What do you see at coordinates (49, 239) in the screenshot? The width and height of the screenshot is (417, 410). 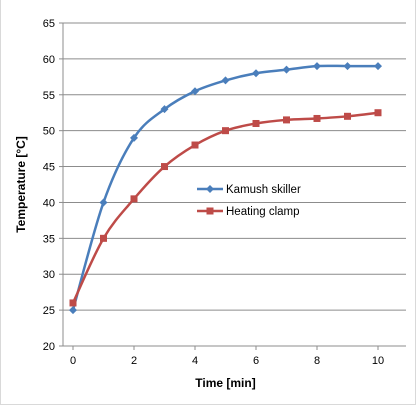 I see `y-tick-label: 35` at bounding box center [49, 239].